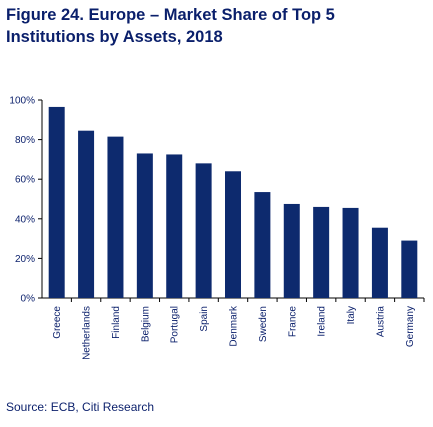 The image size is (433, 427). I want to click on y-tick-label: 0%, so click(28, 299).